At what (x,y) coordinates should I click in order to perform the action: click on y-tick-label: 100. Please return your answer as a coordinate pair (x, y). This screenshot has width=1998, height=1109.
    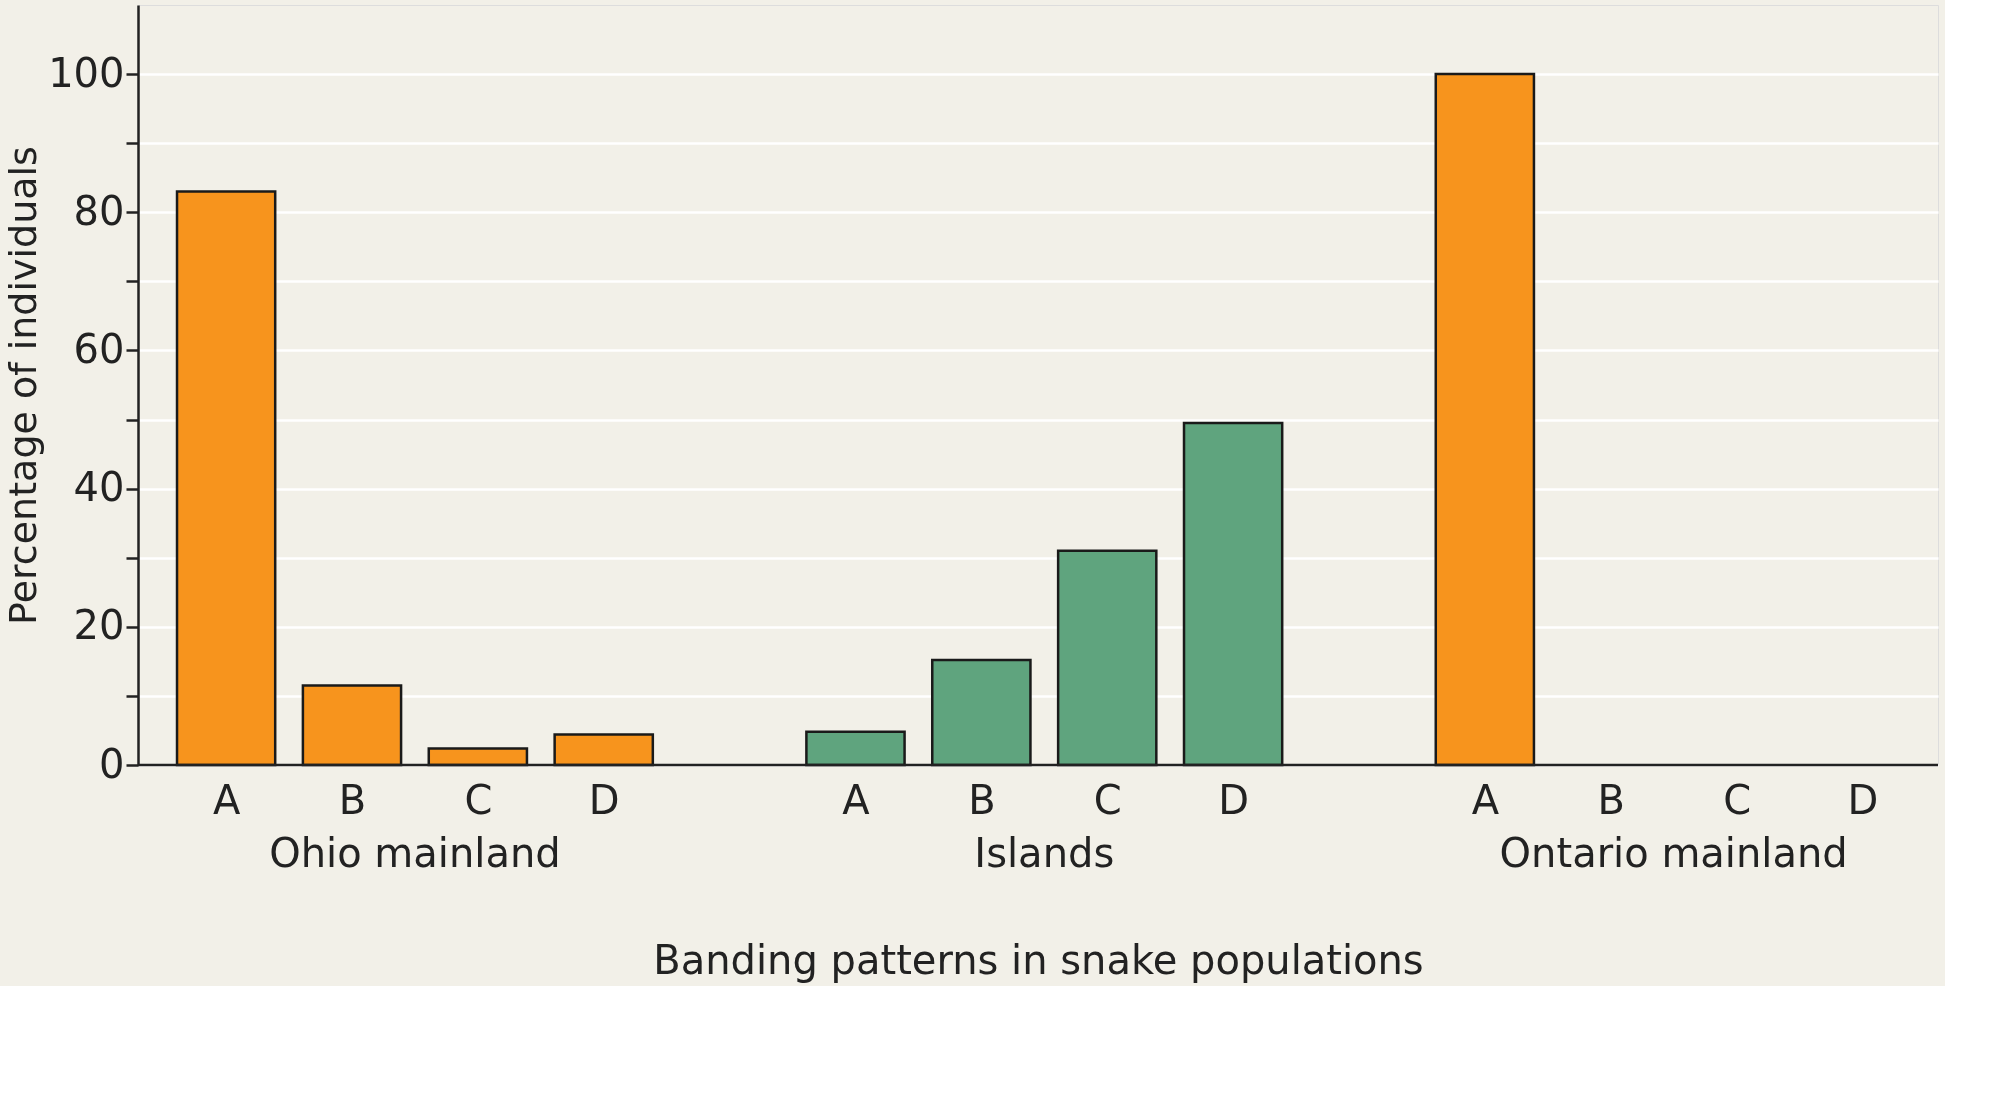
    Looking at the image, I should click on (86, 72).